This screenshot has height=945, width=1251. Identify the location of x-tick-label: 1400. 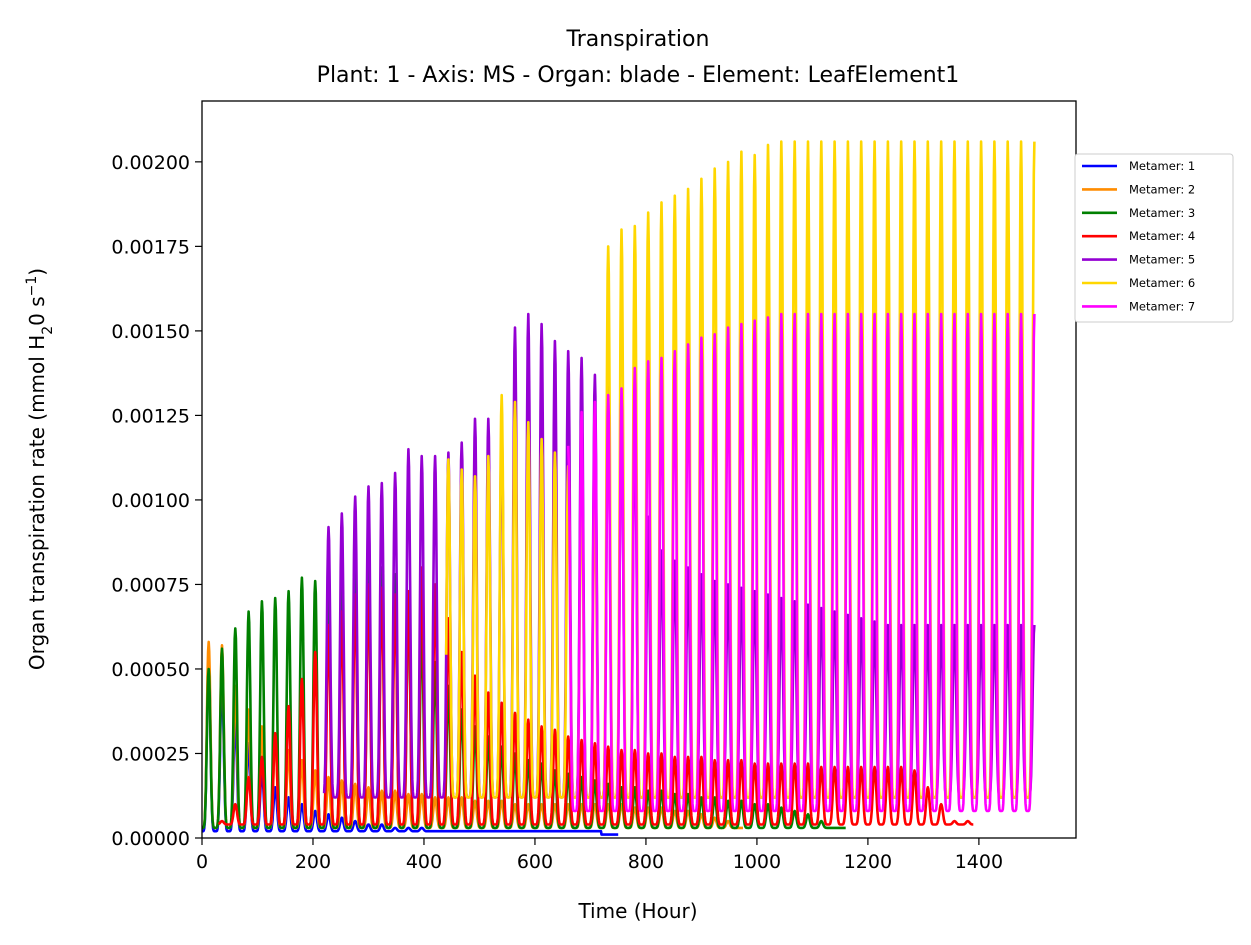
(979, 862).